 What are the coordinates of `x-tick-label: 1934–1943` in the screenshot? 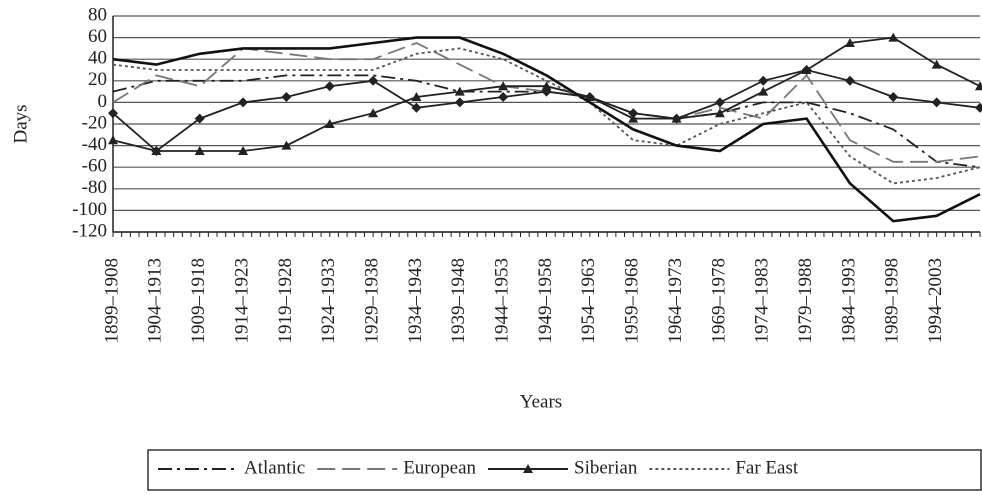 It's located at (415, 301).